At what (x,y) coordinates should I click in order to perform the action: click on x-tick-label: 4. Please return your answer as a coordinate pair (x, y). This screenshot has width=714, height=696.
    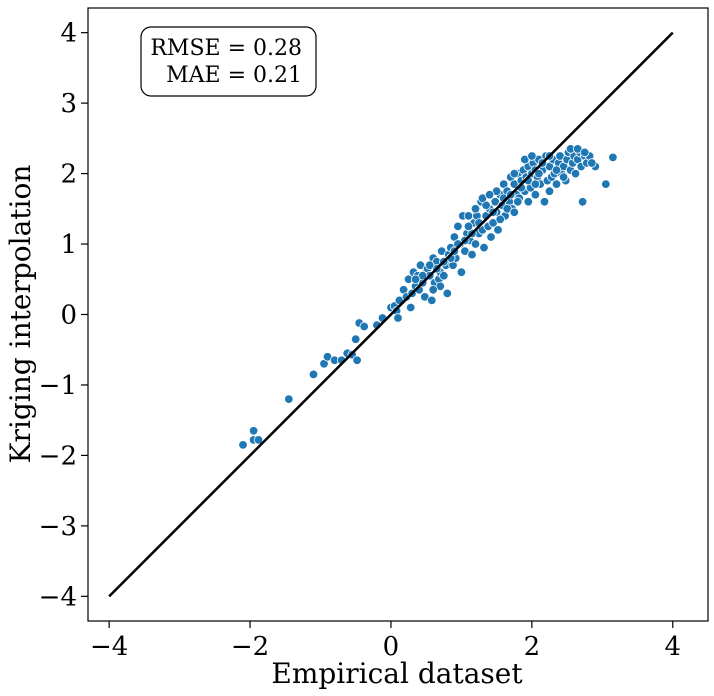
    Looking at the image, I should click on (672, 647).